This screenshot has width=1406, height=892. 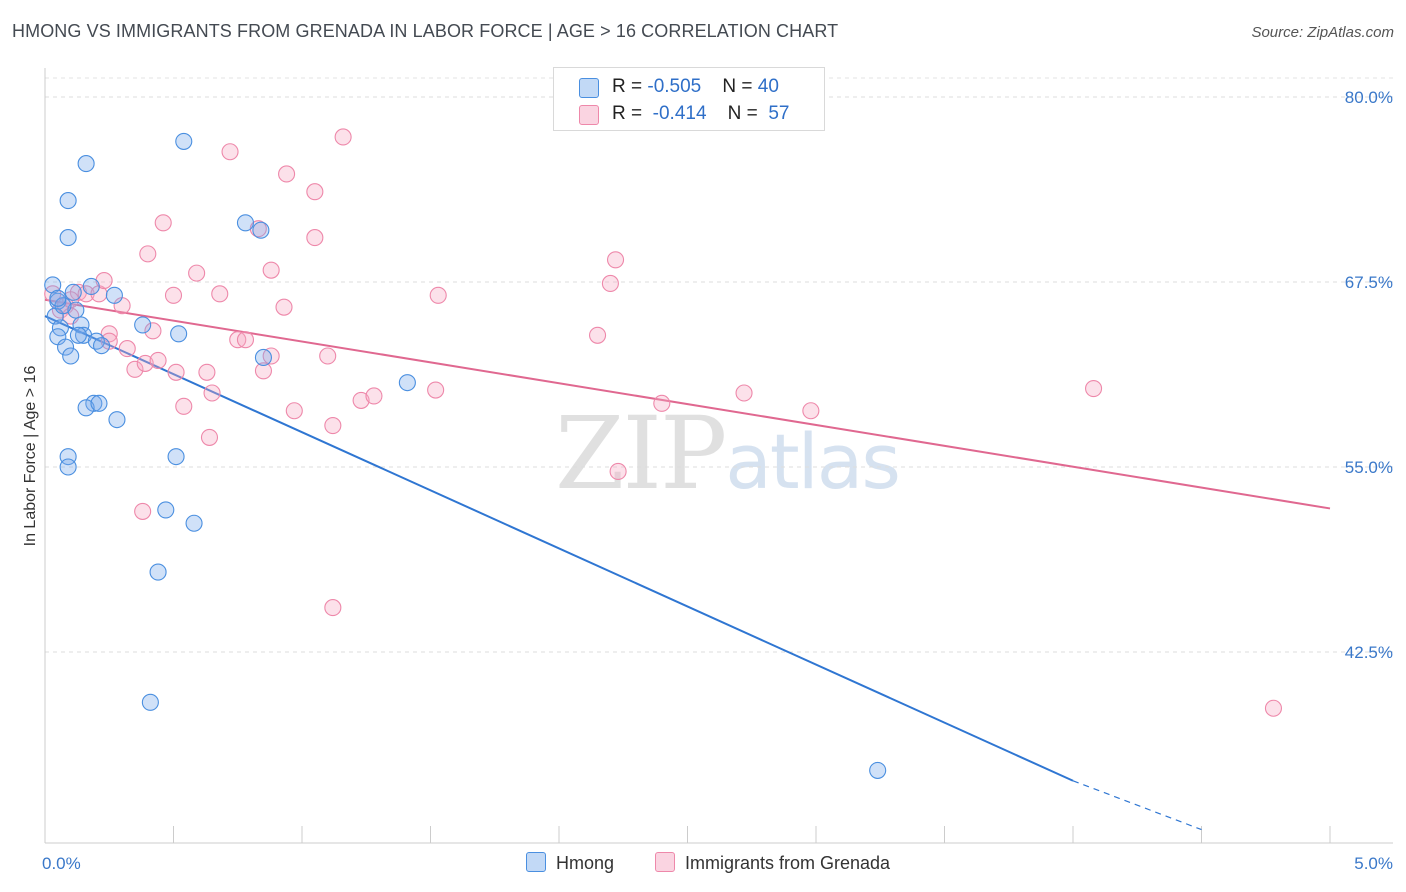 I want to click on hmong-trendline-extension, so click(x=1137, y=805).